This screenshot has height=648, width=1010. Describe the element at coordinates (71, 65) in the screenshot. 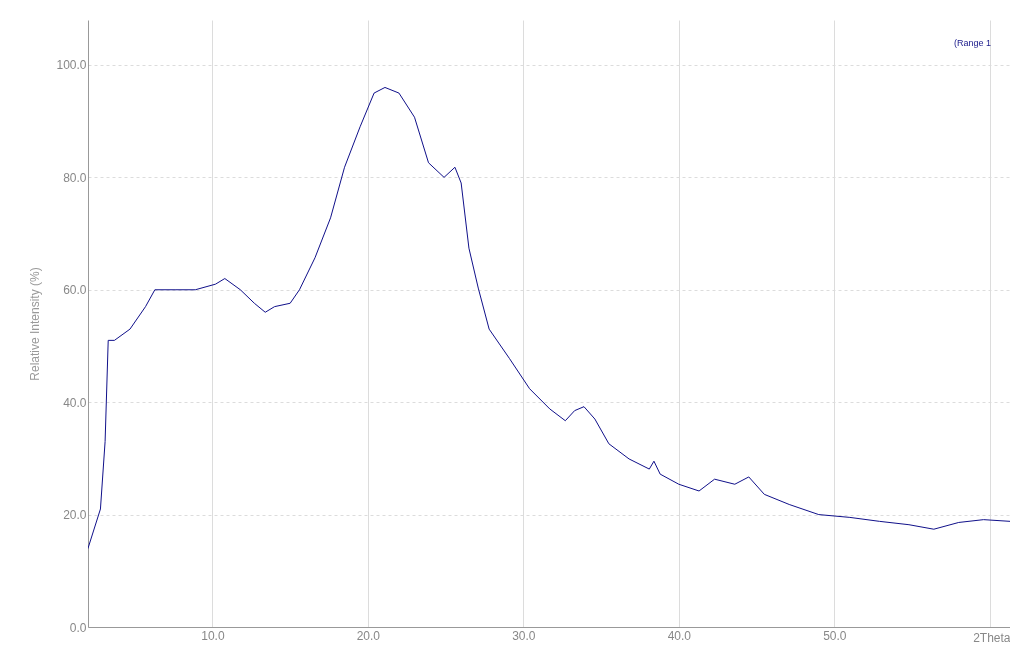

I see `y-tick-label: 100.0` at that location.